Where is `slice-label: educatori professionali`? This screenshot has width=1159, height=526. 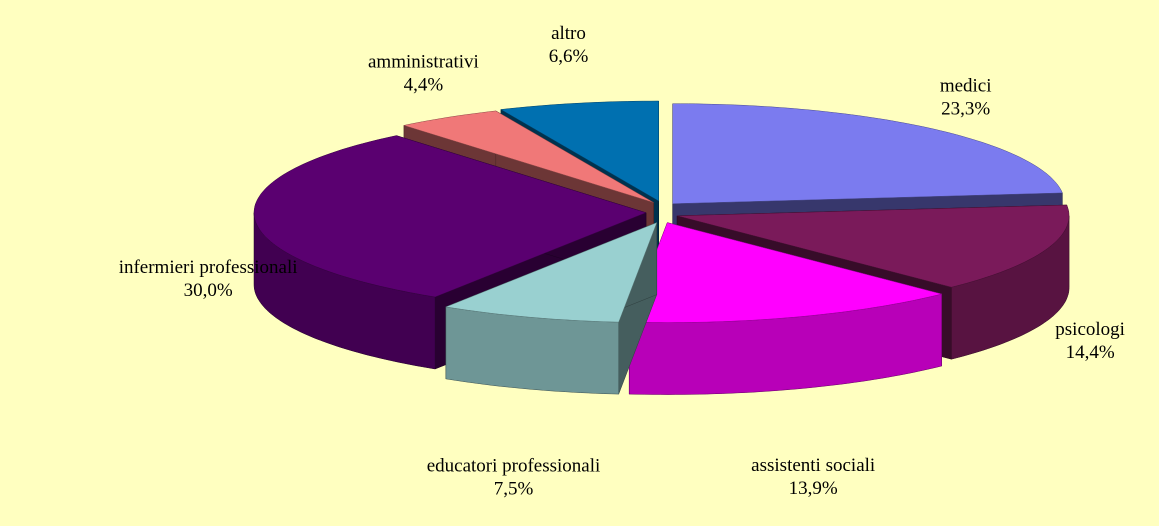
slice-label: educatori professionali is located at coordinates (514, 466).